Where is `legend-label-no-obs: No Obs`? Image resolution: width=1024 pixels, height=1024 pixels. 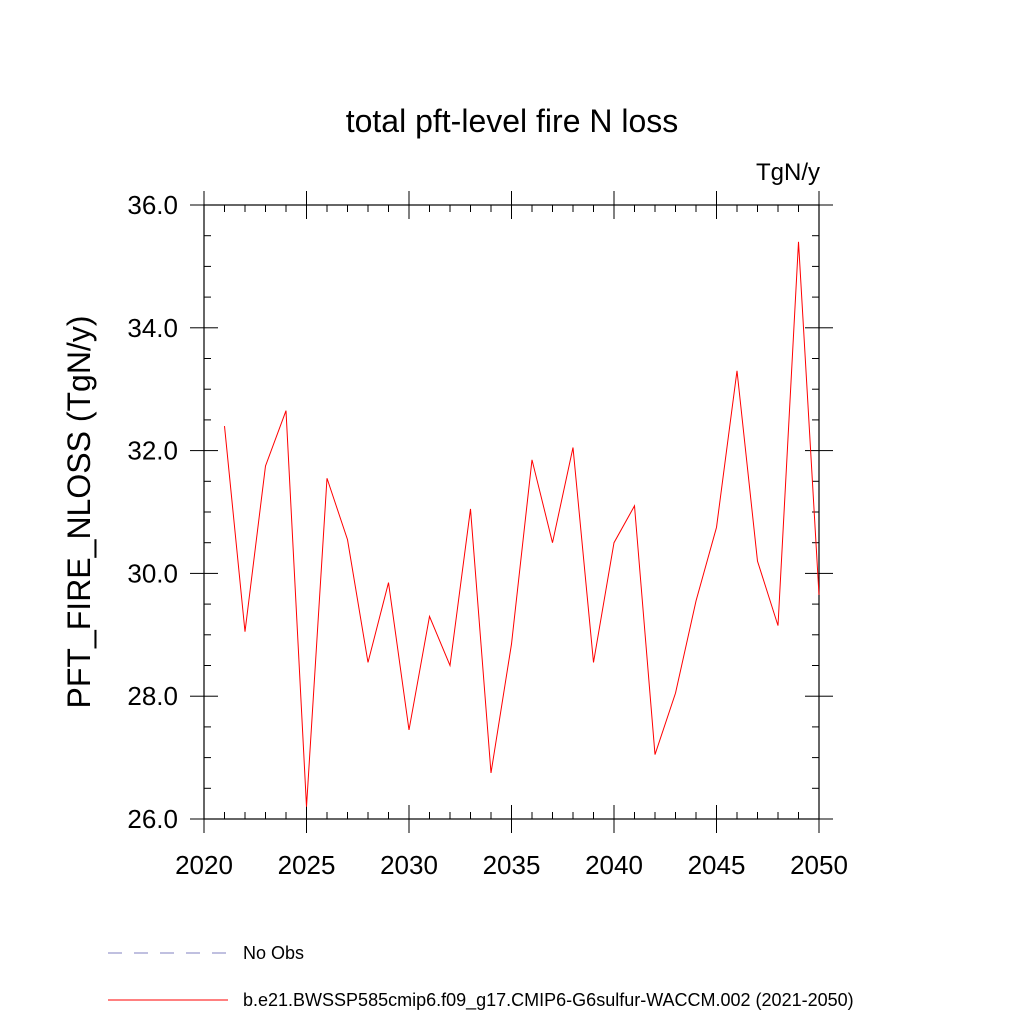 legend-label-no-obs: No Obs is located at coordinates (273, 953).